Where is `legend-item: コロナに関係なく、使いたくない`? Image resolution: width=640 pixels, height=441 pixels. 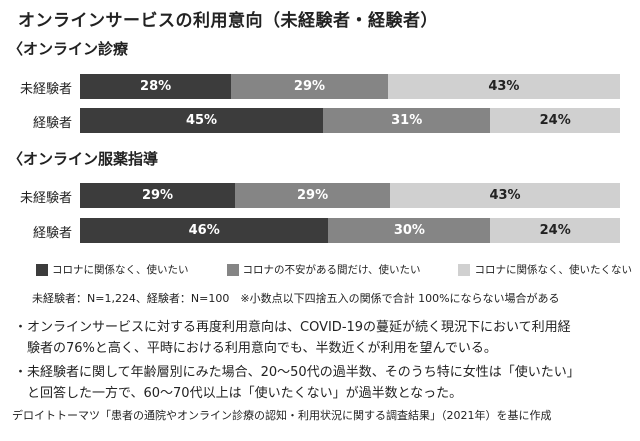
legend-item: コロナに関係なく、使いたくない is located at coordinates (545, 269).